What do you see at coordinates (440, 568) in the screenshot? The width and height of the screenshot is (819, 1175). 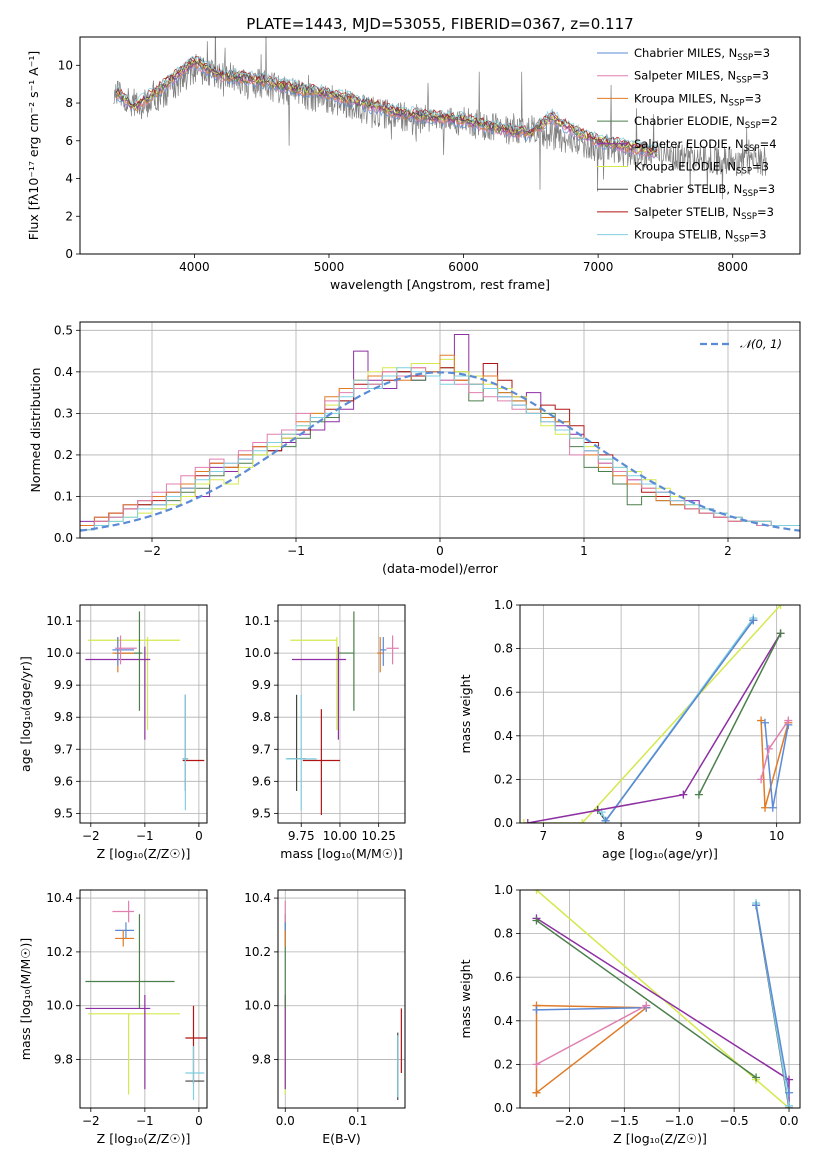 I see `x-axis-label: (data-model)/error` at bounding box center [440, 568].